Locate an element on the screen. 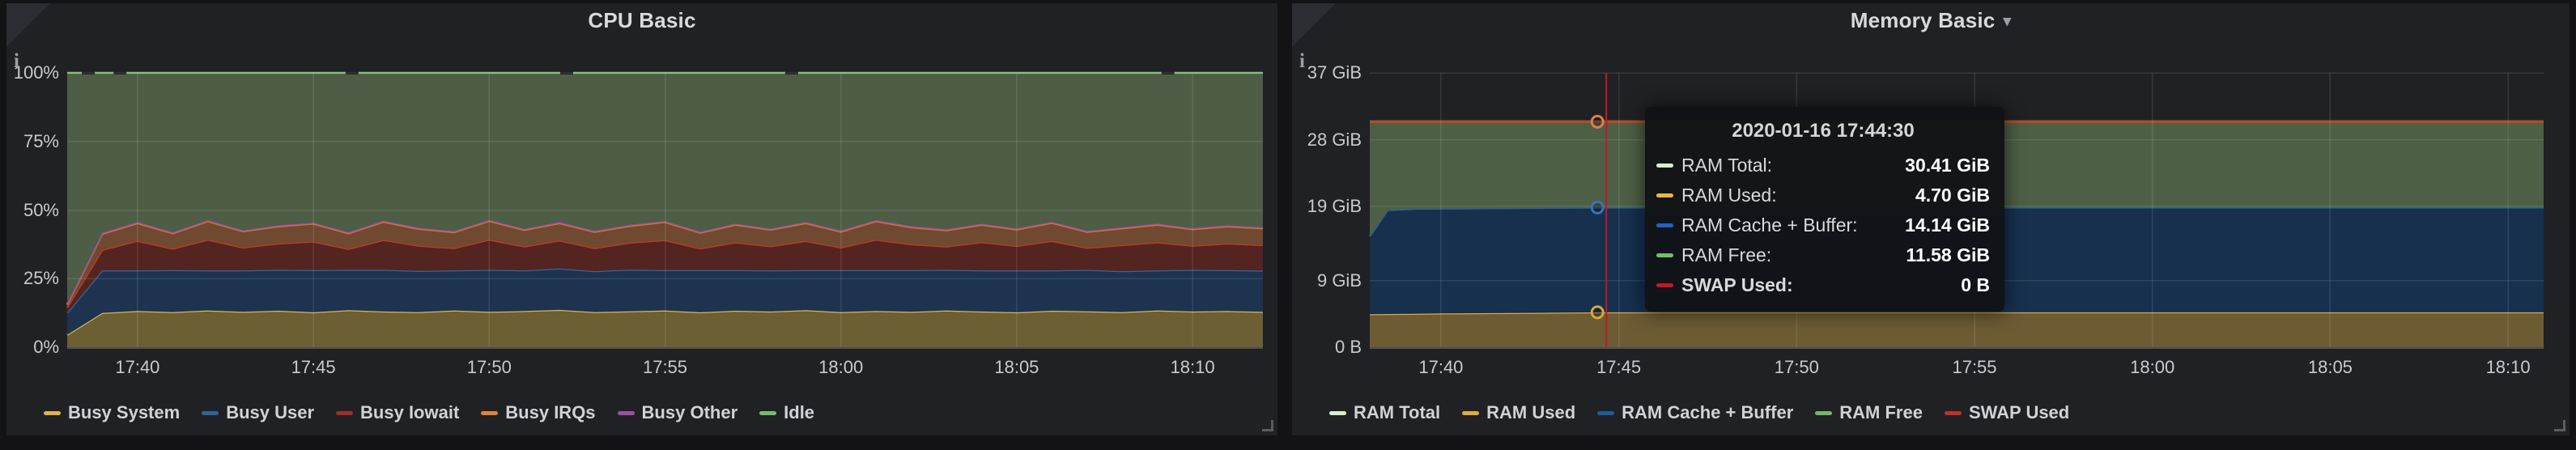 The height and width of the screenshot is (450, 2576). legend-label: Idle is located at coordinates (799, 412).